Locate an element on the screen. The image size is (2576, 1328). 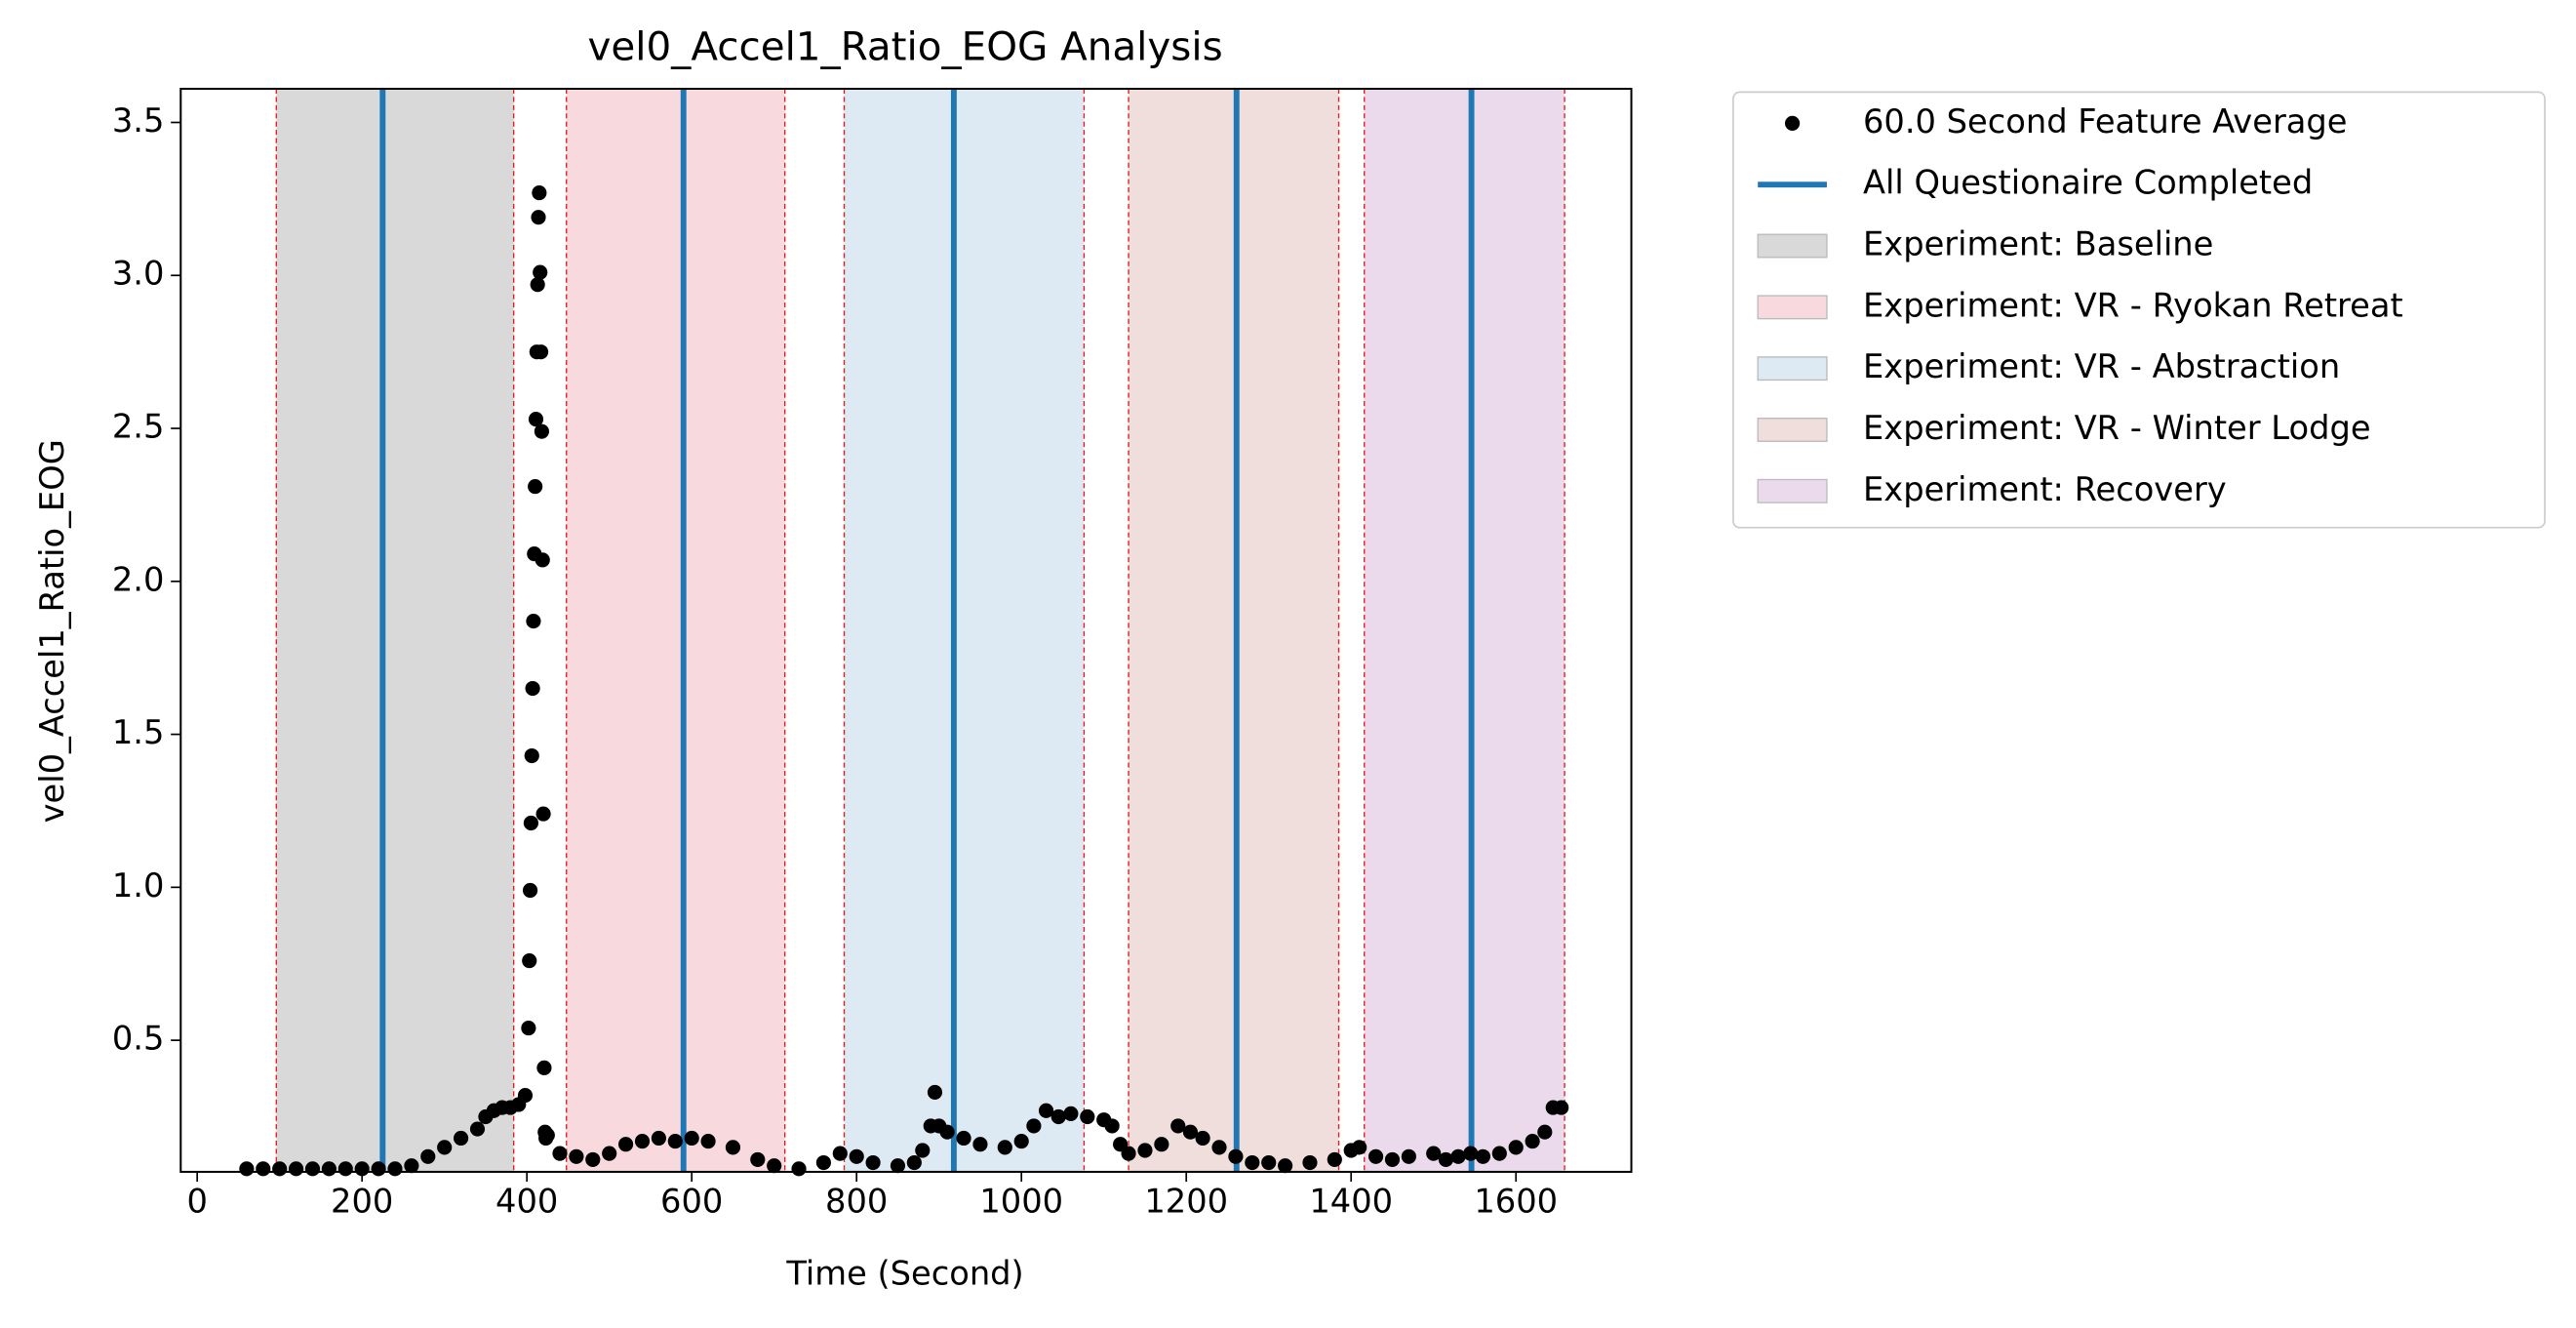
legend-label: Experiment: Baseline is located at coordinates (2038, 244).